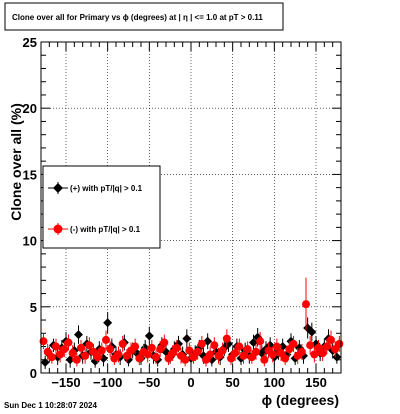 Image resolution: width=400 pixels, height=414 pixels. What do you see at coordinates (30, 241) in the screenshot?
I see `y-tick-label: 10` at bounding box center [30, 241].